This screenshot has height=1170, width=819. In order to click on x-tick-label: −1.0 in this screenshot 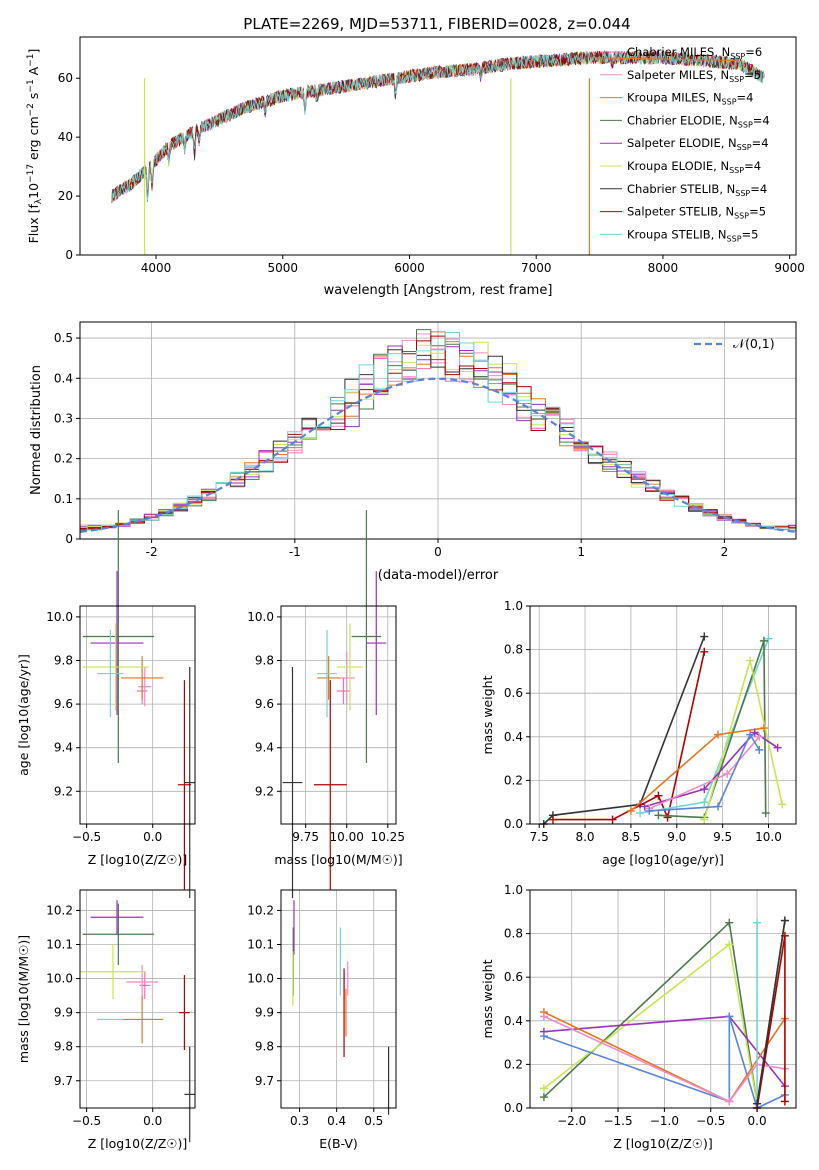, I will do `click(664, 1121)`.